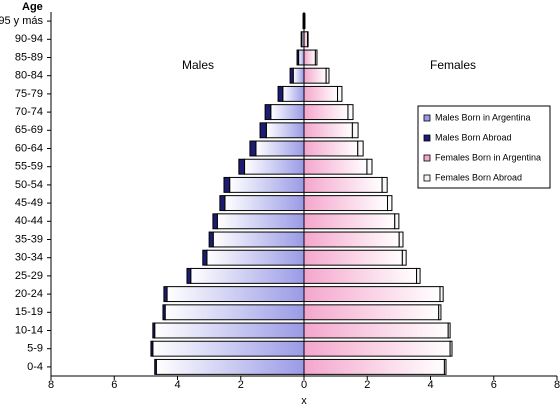 The image size is (560, 408). I want to click on x-tick-label: 2, so click(241, 385).